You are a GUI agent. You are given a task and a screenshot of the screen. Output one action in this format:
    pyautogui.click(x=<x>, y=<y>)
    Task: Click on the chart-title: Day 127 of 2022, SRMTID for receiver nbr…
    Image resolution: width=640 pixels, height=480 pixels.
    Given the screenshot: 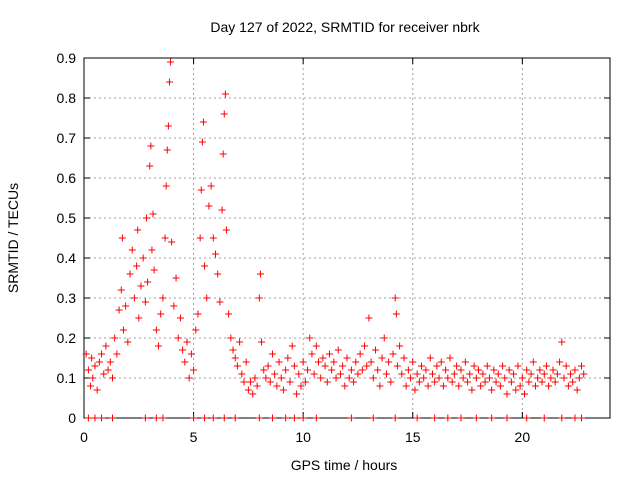 What is the action you would take?
    pyautogui.click(x=345, y=27)
    